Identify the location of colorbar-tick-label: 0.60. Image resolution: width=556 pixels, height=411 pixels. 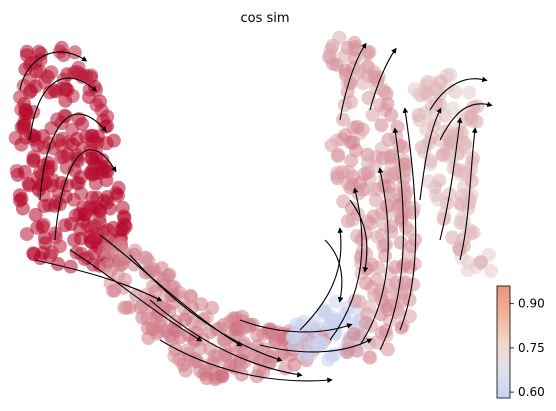
(531, 392).